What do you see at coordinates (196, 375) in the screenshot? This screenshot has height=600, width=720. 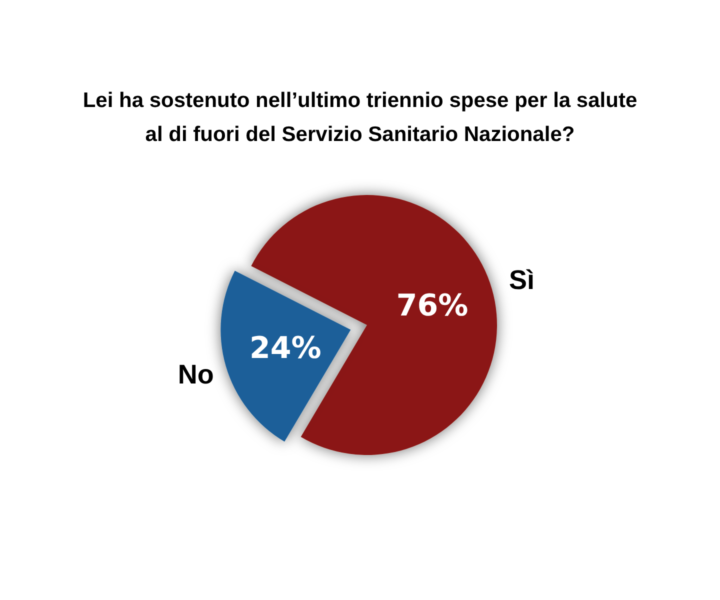 I see `slice-label: No` at bounding box center [196, 375].